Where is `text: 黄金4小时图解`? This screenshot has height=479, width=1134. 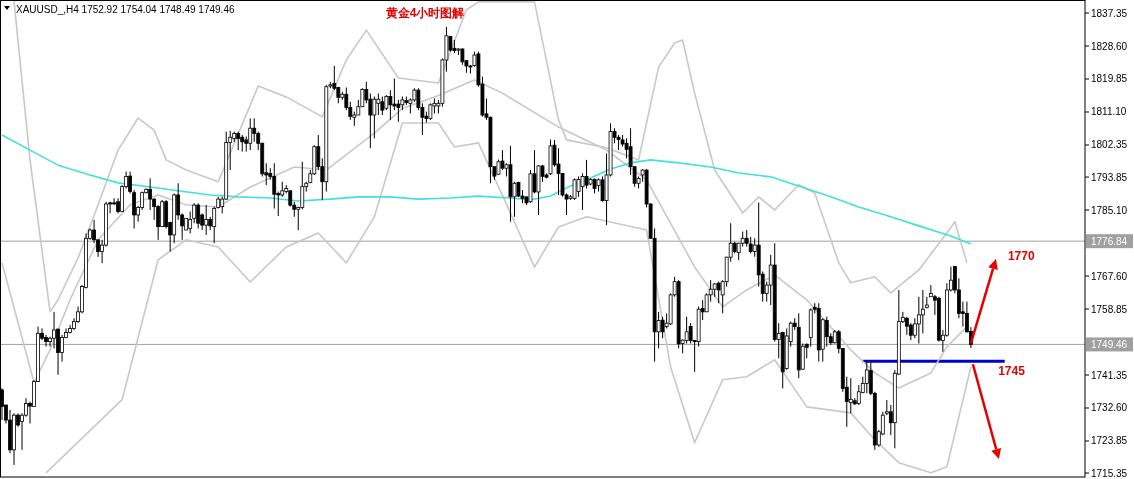 text: 黄金4小时图解 is located at coordinates (424, 13).